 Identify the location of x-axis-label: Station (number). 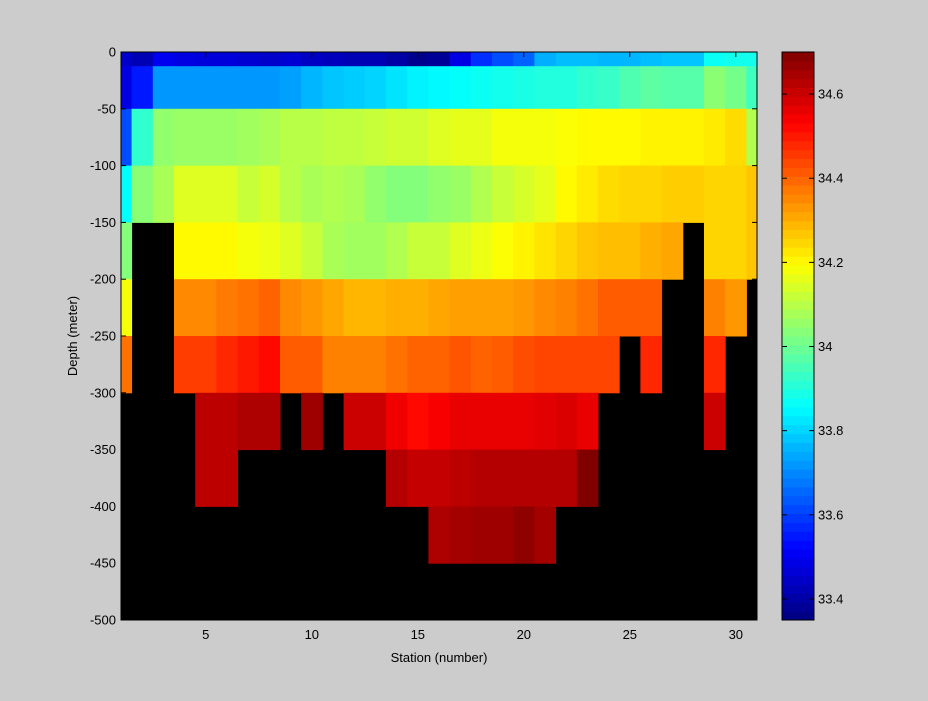
(439, 657).